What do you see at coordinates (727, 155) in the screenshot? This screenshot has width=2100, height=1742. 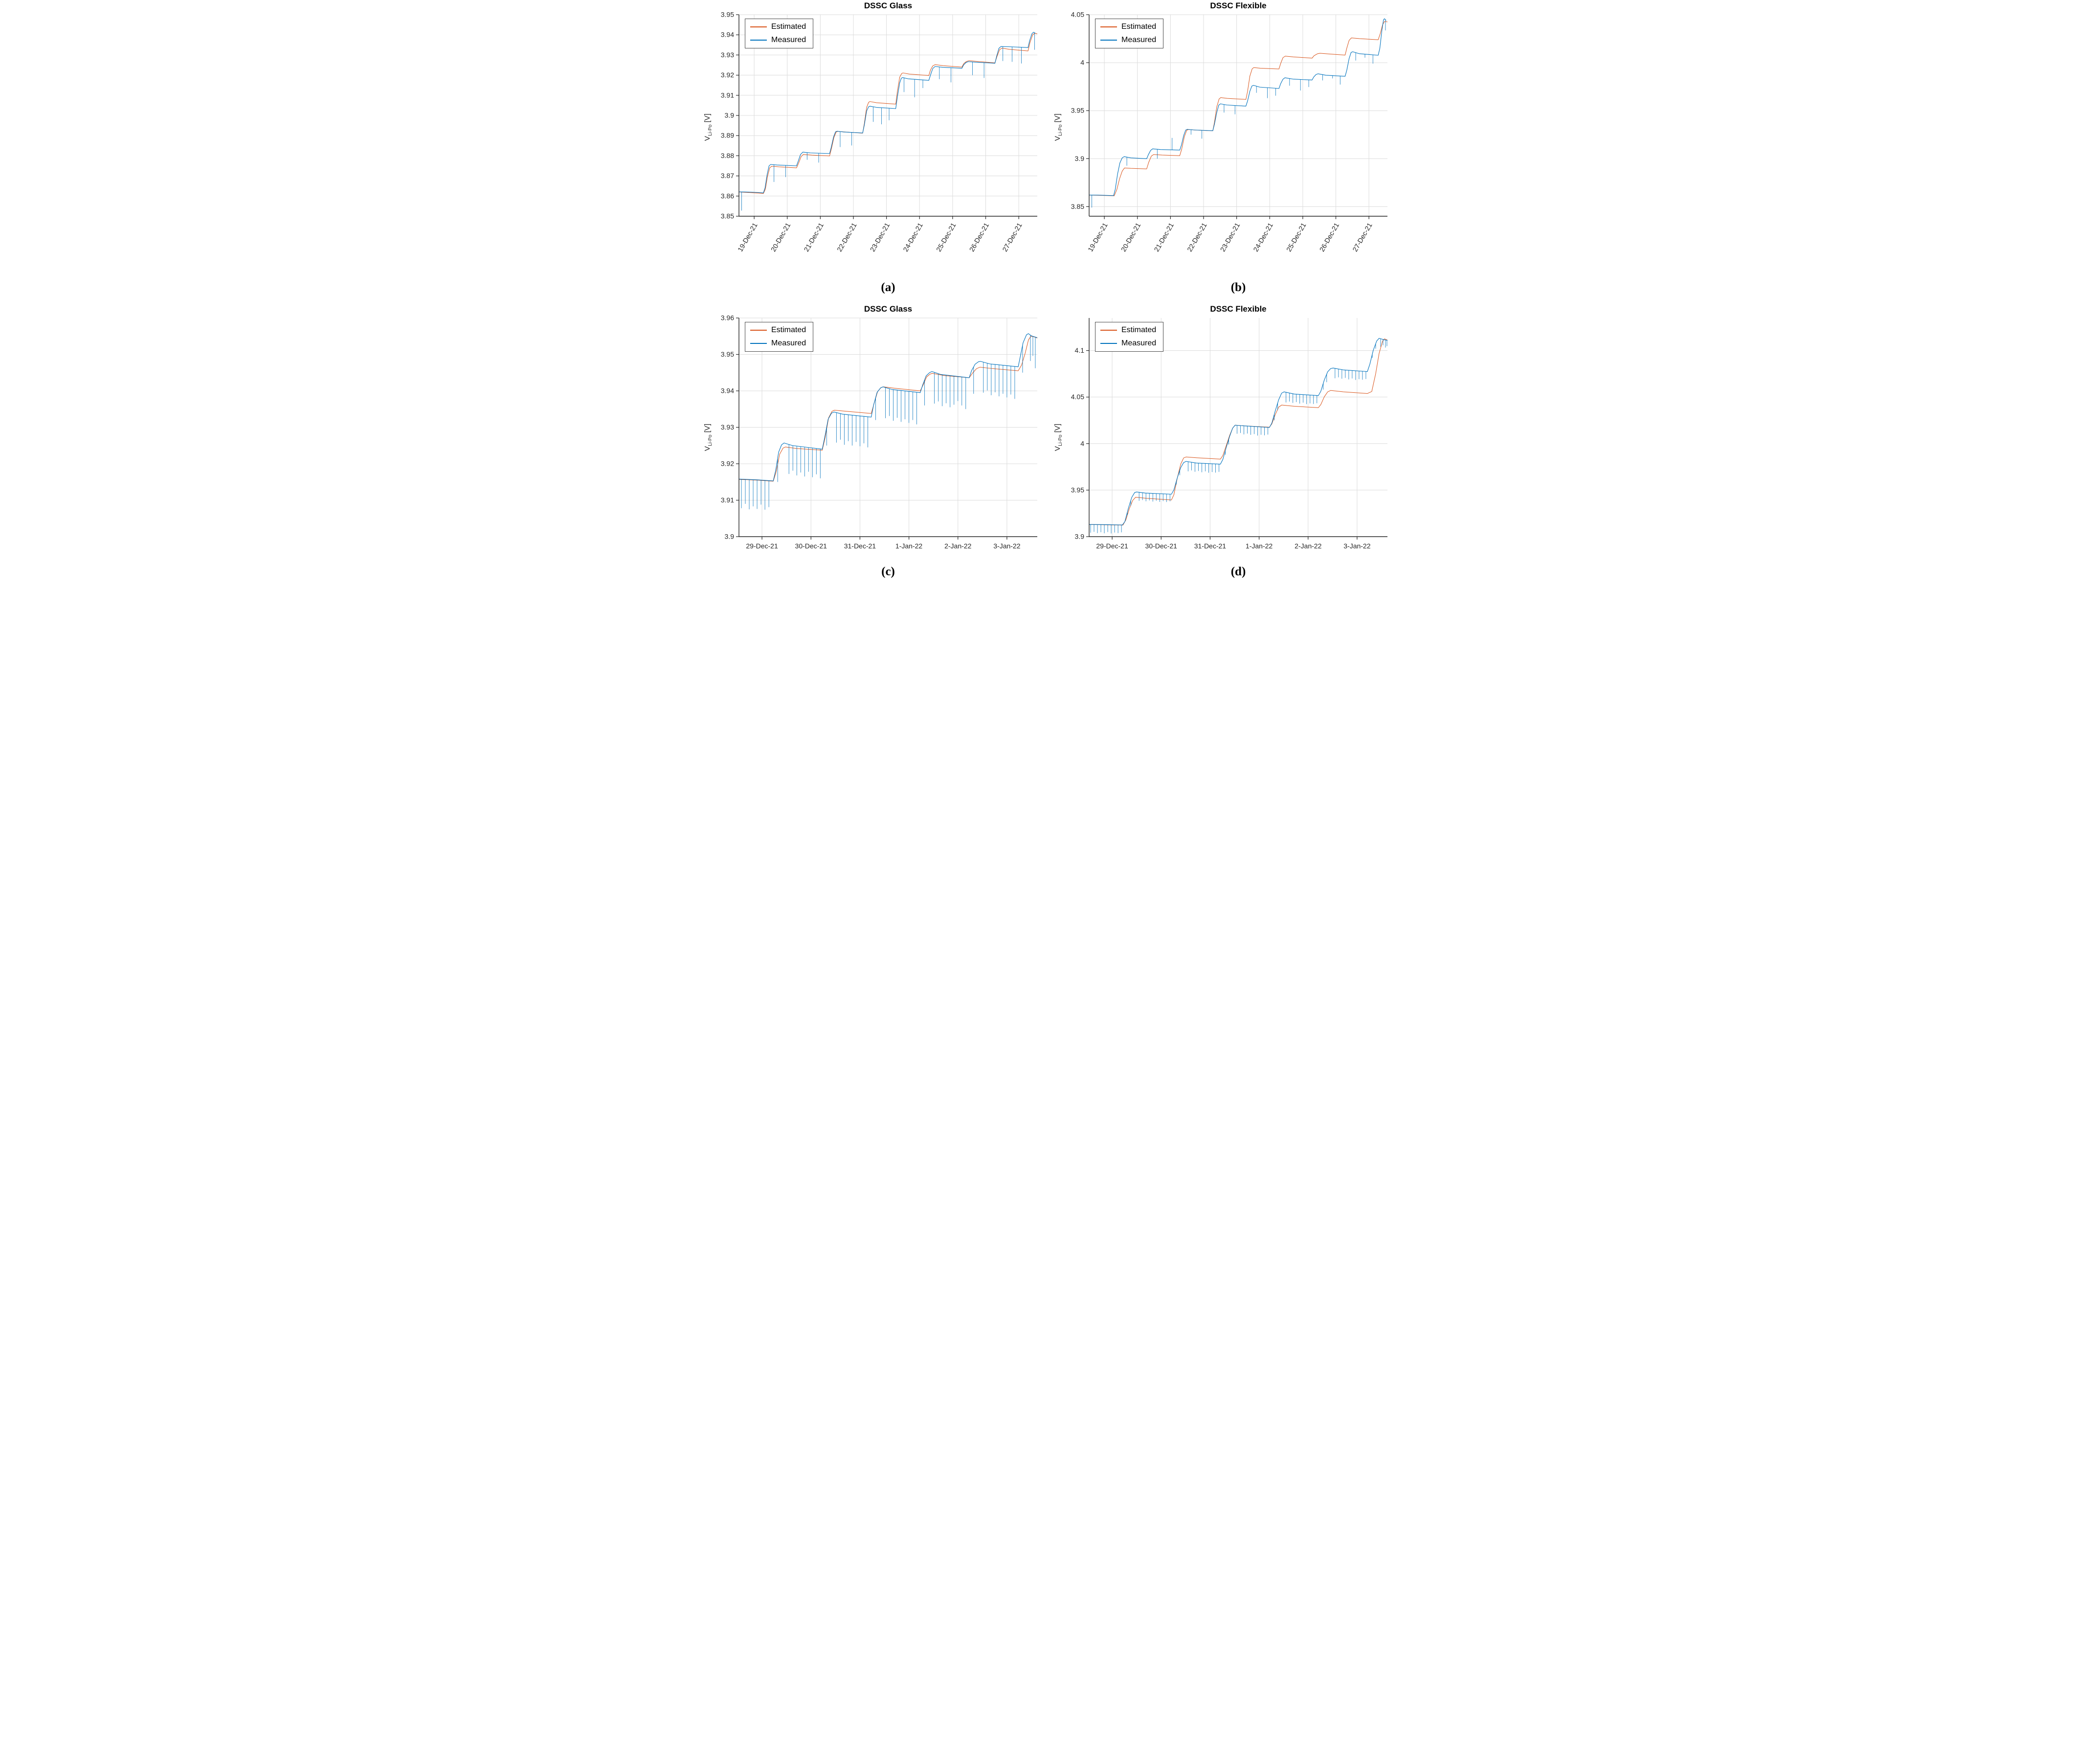 I see `svg-text: 3.88` at bounding box center [727, 155].